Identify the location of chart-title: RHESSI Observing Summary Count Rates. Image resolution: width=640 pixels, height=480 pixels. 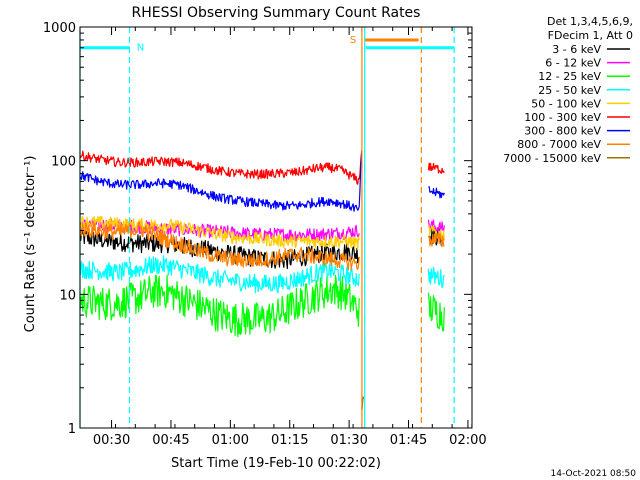
(276, 13).